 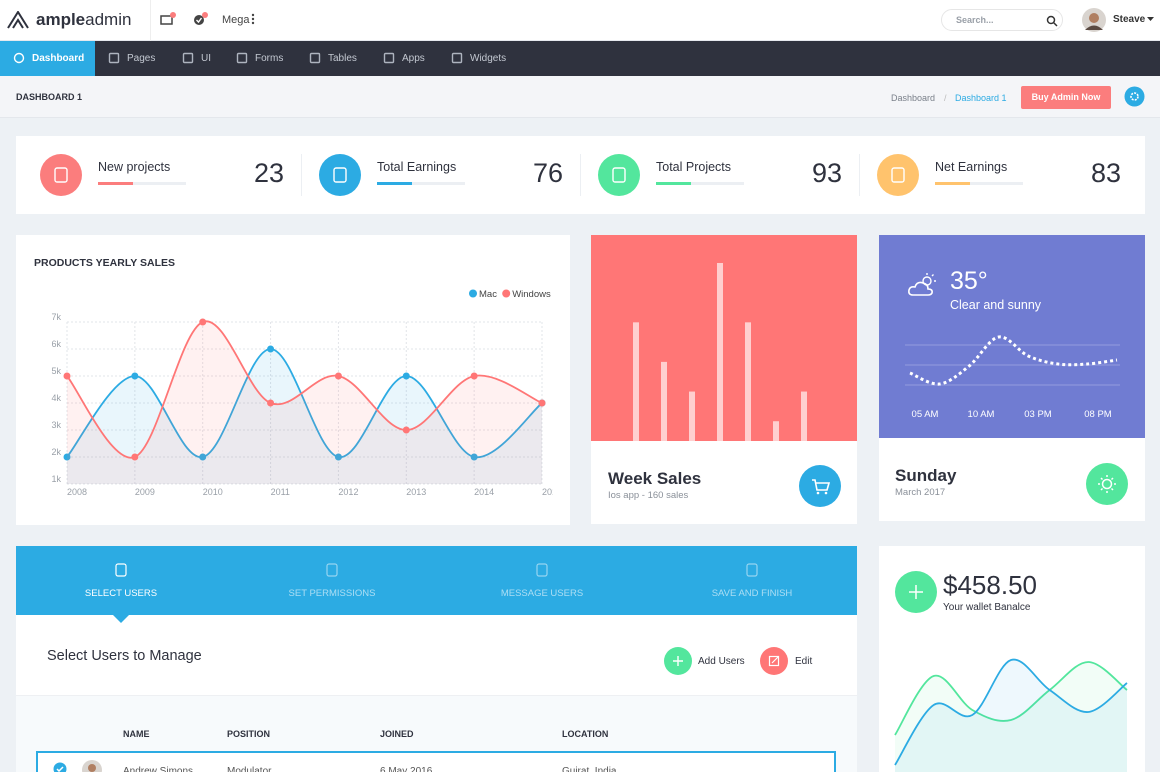 What do you see at coordinates (1094, 20) in the screenshot?
I see `avatar` at bounding box center [1094, 20].